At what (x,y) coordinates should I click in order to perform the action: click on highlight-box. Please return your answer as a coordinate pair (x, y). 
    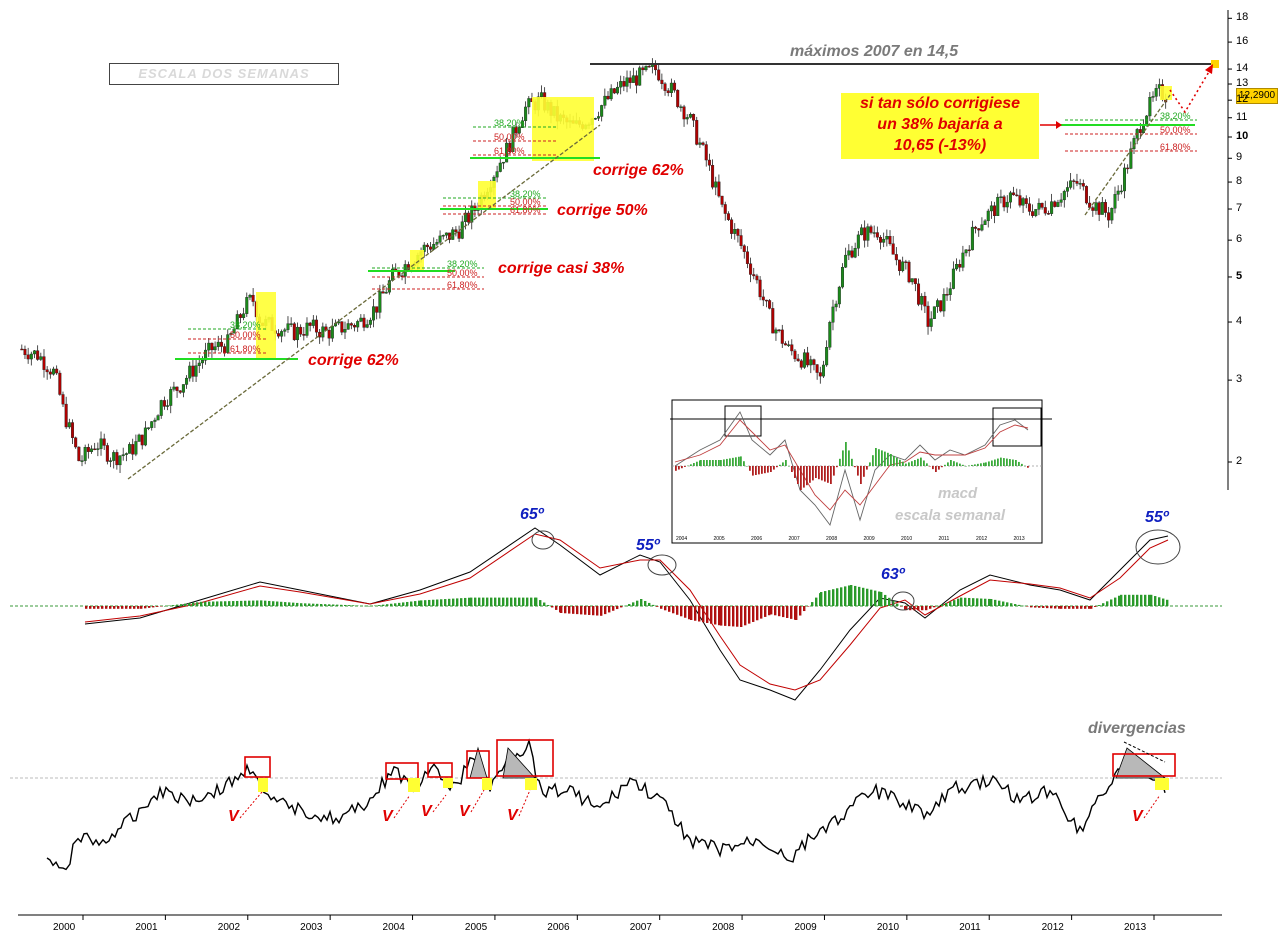
    Looking at the image, I should click on (487, 195).